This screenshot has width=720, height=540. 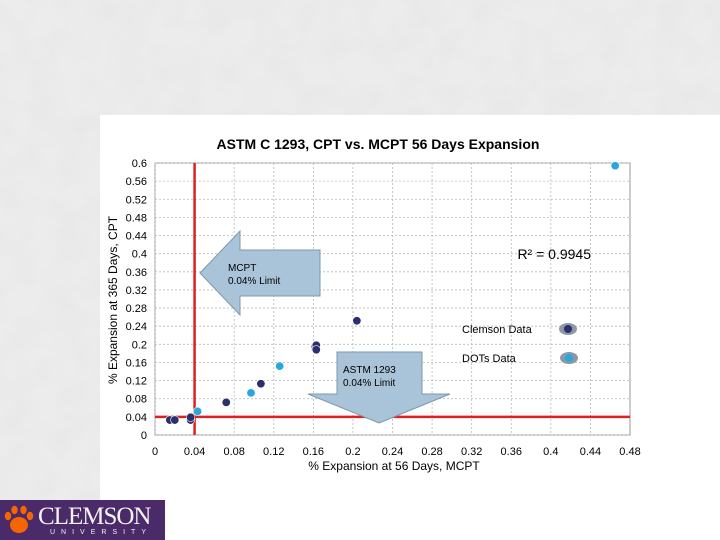 I want to click on mcpt-limit-callout: MCPT 0.04% Limit, so click(x=260, y=273).